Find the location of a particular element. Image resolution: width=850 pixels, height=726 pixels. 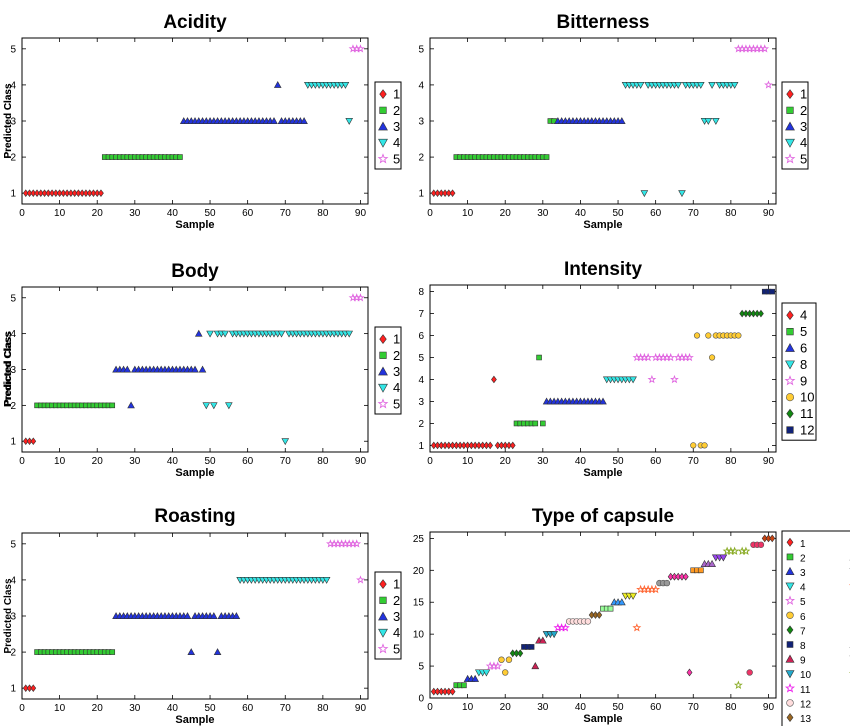

x-axis: 0 10 20 30 40 50 60 70 80 90 is located at coordinates (600, 128).